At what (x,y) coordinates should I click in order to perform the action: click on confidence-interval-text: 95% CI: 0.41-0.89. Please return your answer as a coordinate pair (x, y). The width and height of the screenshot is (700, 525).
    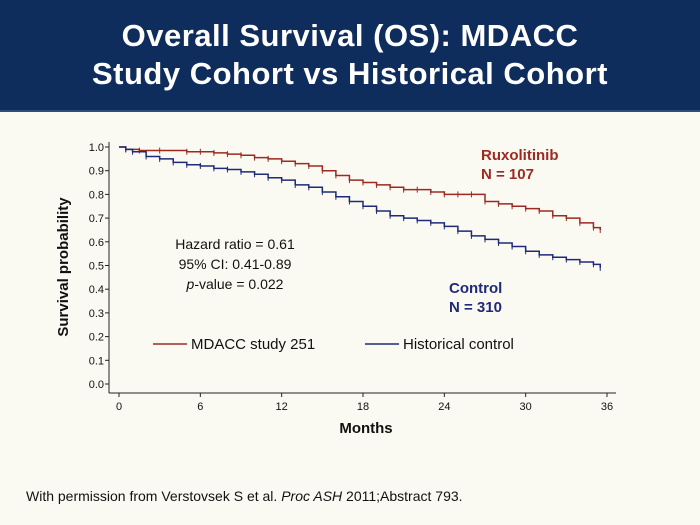
    Looking at the image, I should click on (235, 264).